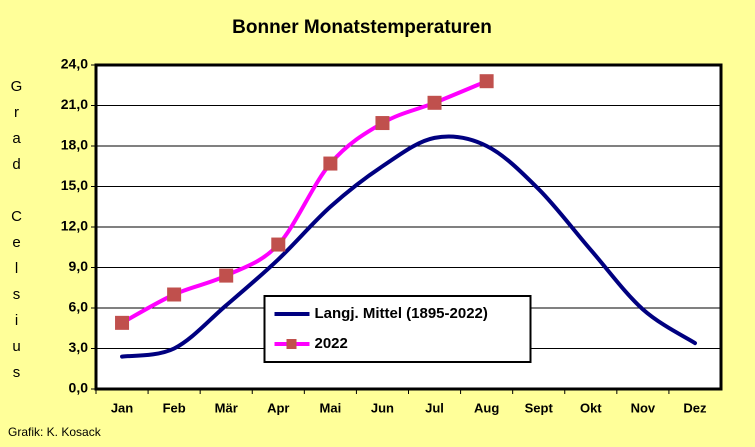  I want to click on legend-box, so click(397, 329).